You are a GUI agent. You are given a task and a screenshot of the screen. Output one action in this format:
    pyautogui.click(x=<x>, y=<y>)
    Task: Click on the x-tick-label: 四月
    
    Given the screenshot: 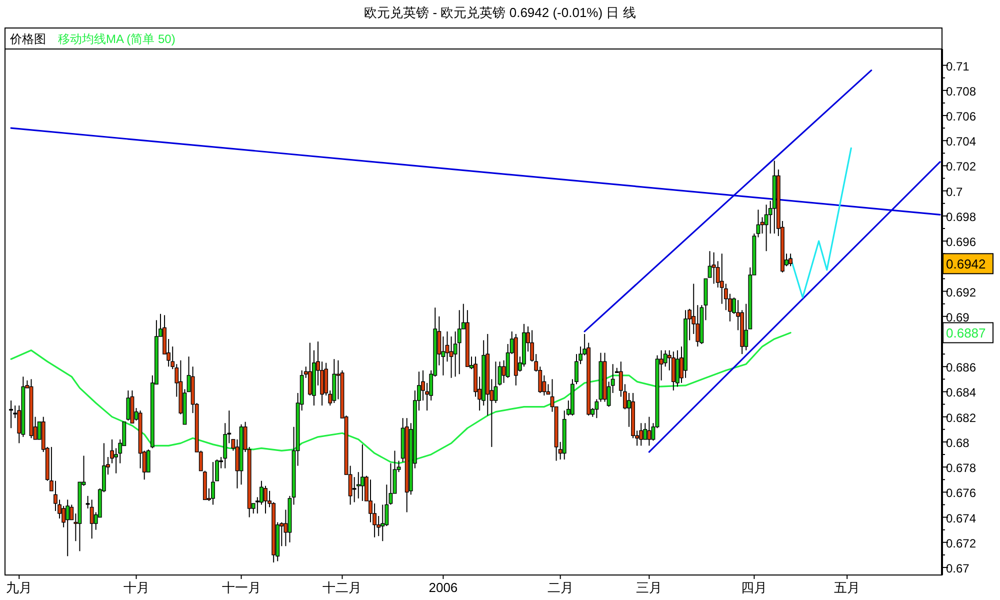 What is the action you would take?
    pyautogui.click(x=754, y=587)
    